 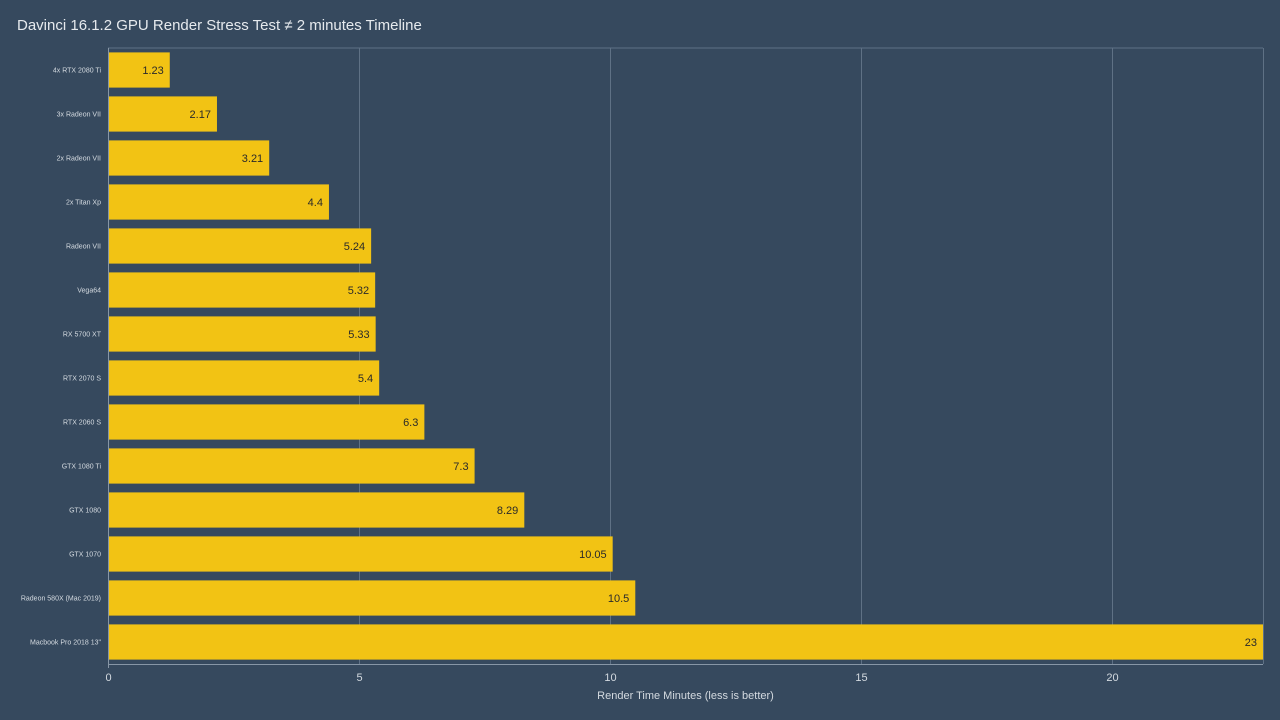 What do you see at coordinates (83, 203) in the screenshot?
I see `category-label: 2x Titan Xp` at bounding box center [83, 203].